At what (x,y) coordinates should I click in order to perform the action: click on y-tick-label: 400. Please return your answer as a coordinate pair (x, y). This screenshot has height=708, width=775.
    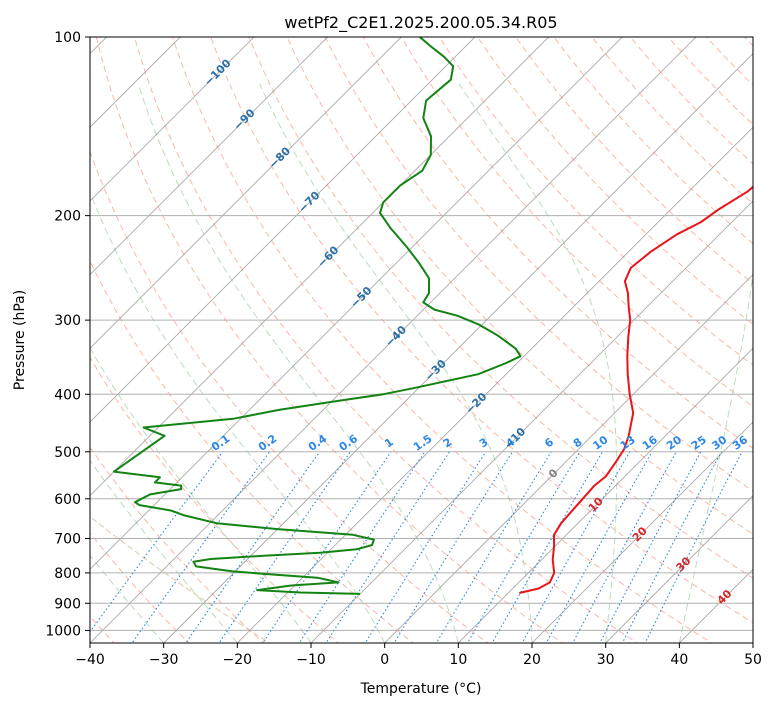
    Looking at the image, I should click on (67, 395).